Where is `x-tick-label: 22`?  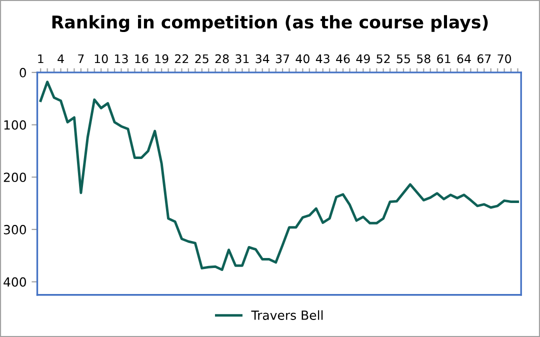
x-tick-label: 22 is located at coordinates (181, 59).